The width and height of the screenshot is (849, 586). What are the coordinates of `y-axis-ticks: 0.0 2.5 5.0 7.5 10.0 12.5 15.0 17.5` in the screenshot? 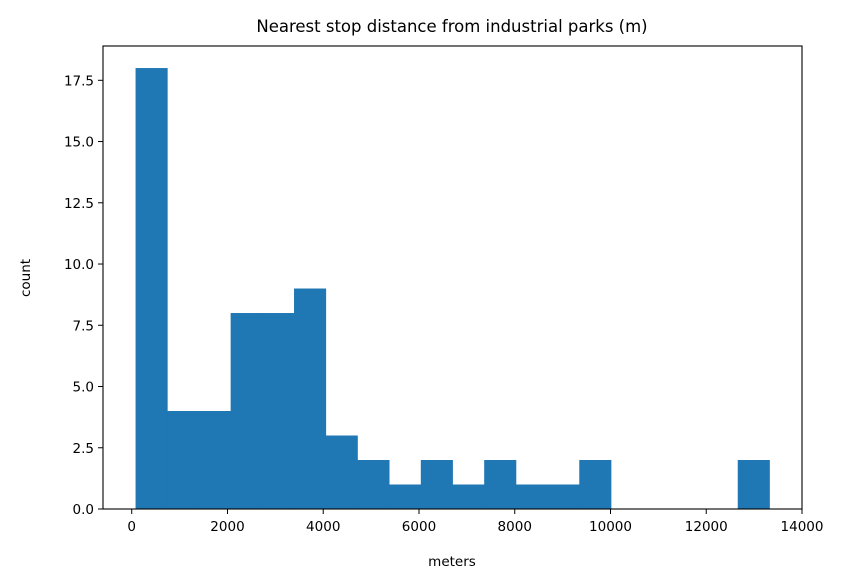 It's located at (83, 295).